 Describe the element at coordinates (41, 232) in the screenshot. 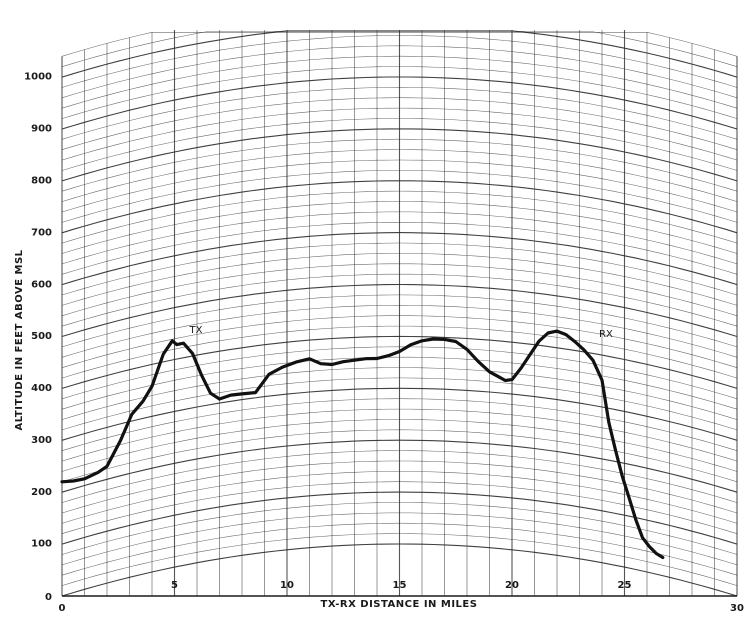

I see `y-tick-label: 700` at that location.